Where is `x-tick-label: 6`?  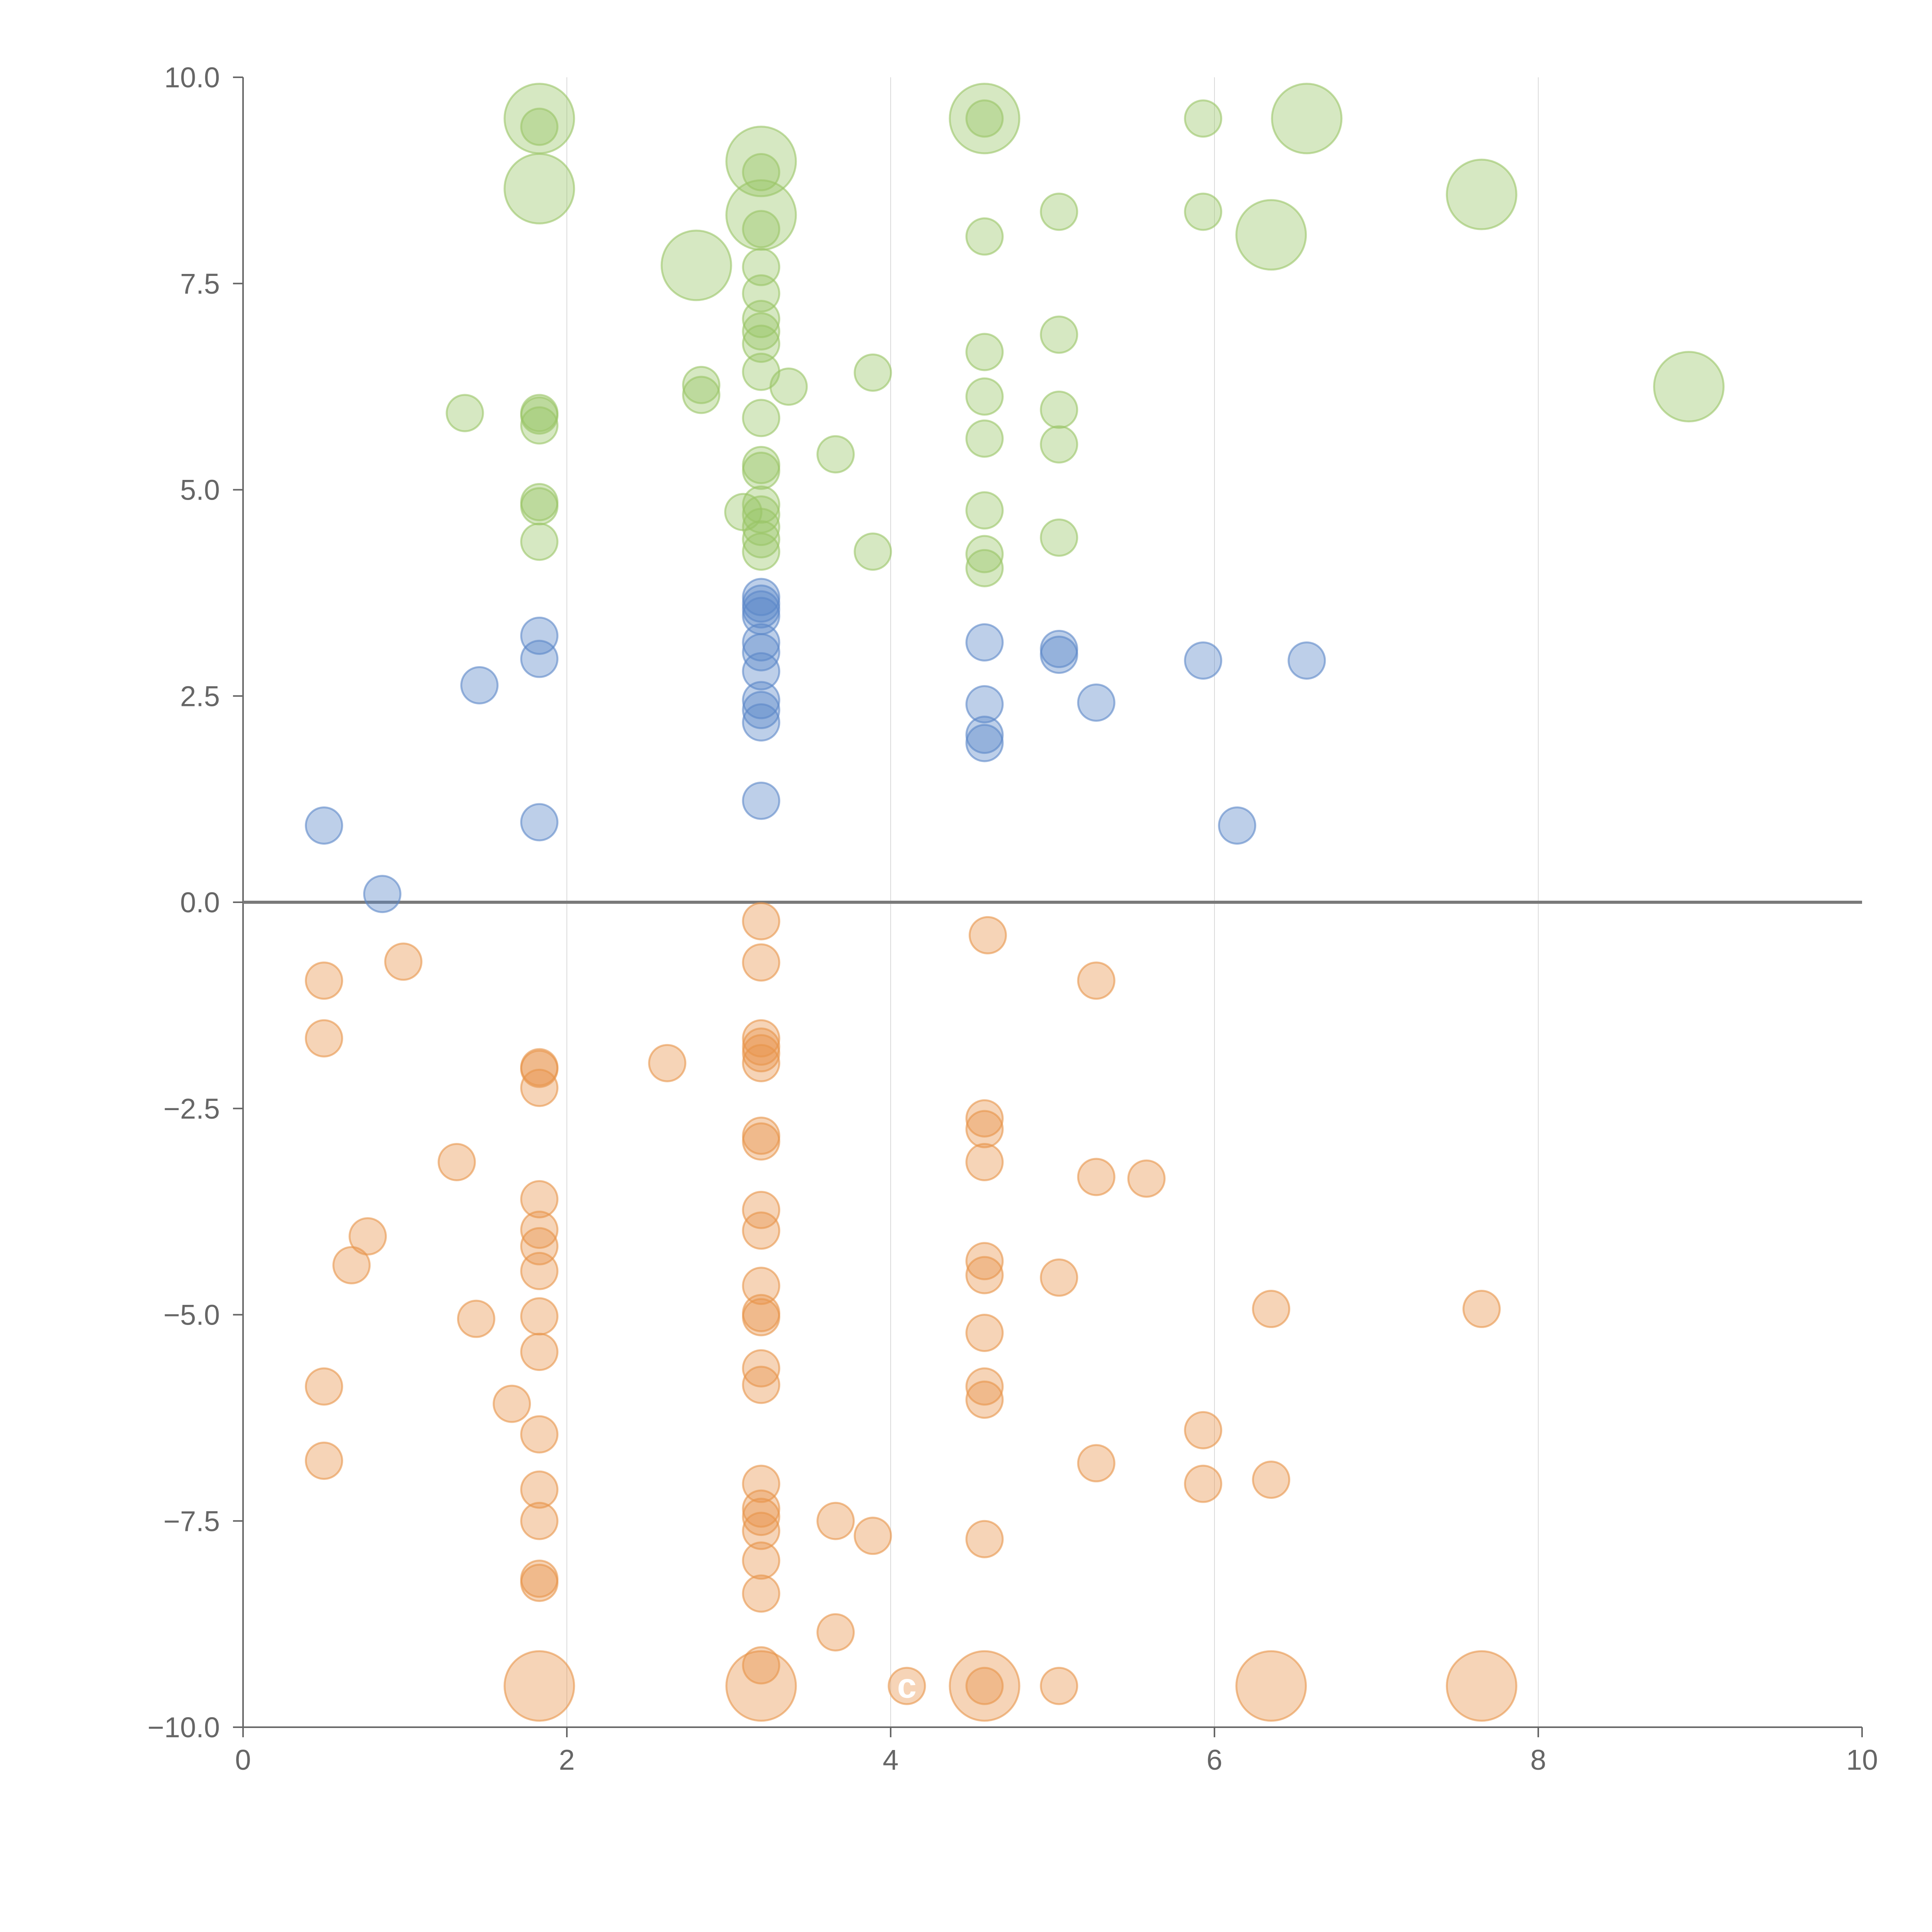 x-tick-label: 6 is located at coordinates (1214, 1760).